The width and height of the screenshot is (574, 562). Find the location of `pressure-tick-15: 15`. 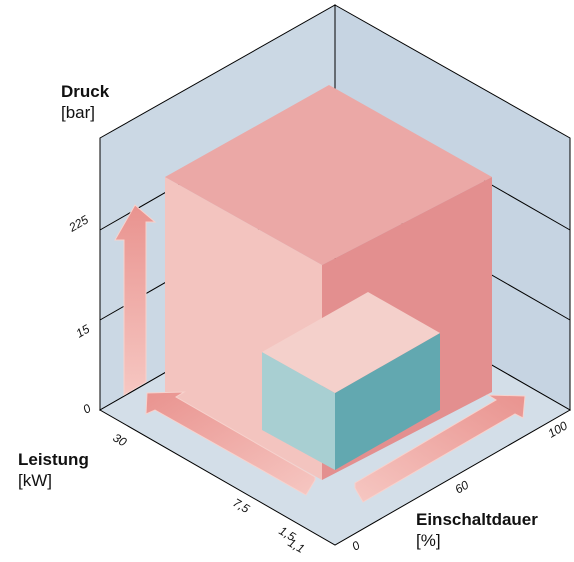

pressure-tick-15: 15 is located at coordinates (83, 331).